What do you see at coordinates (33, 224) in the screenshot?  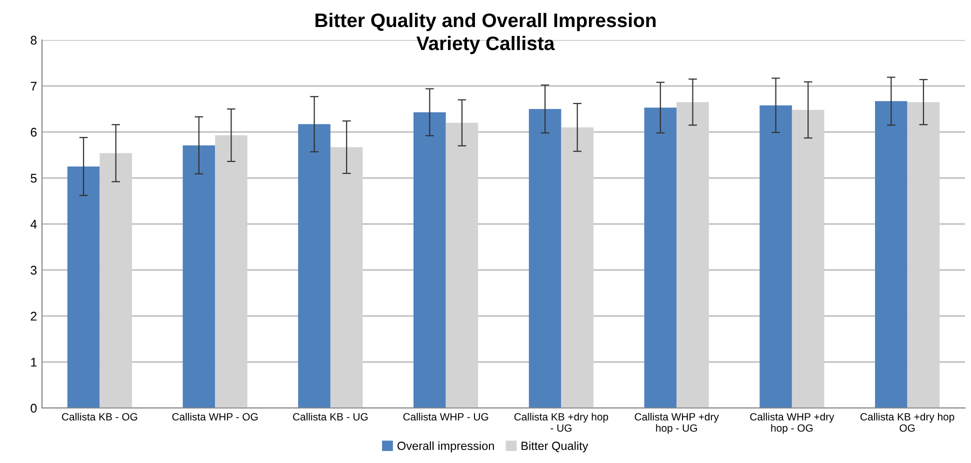 I see `y-tick-label: 4` at bounding box center [33, 224].